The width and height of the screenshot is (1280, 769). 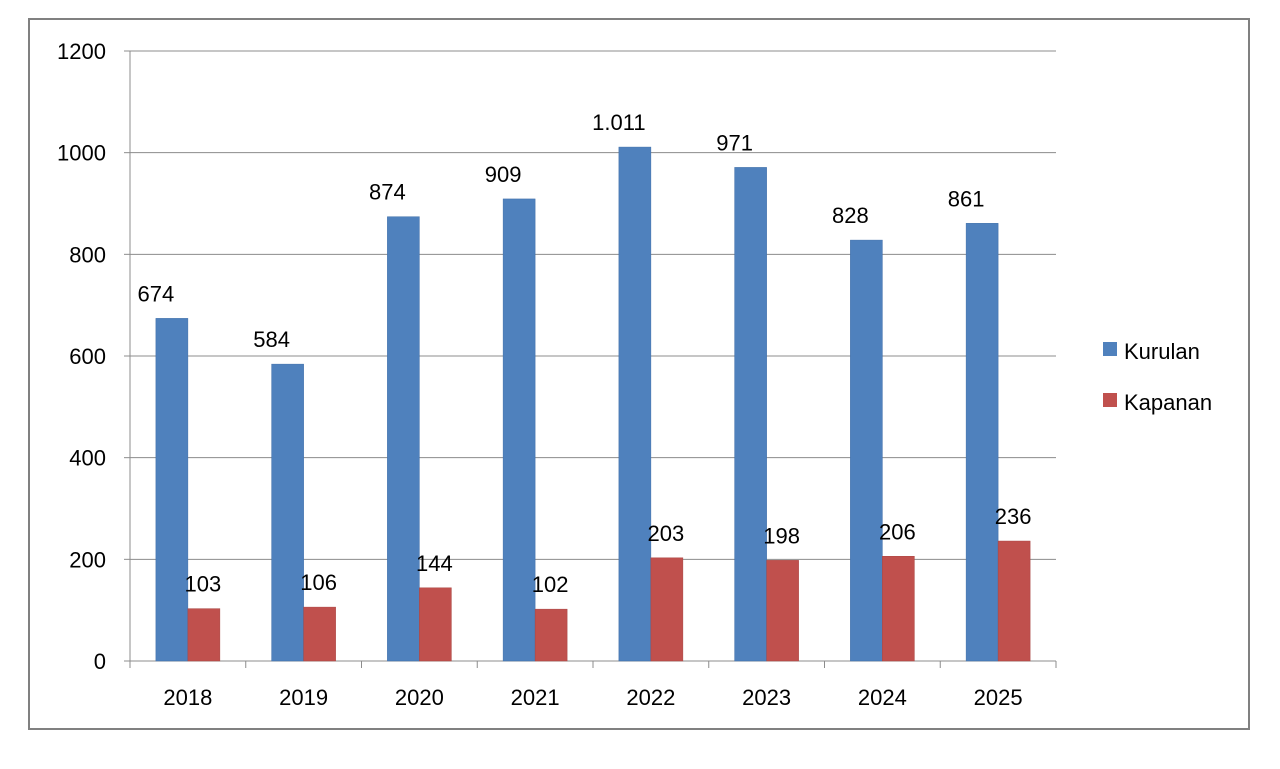 I want to click on data-label-kurulan: 861, so click(x=966, y=198).